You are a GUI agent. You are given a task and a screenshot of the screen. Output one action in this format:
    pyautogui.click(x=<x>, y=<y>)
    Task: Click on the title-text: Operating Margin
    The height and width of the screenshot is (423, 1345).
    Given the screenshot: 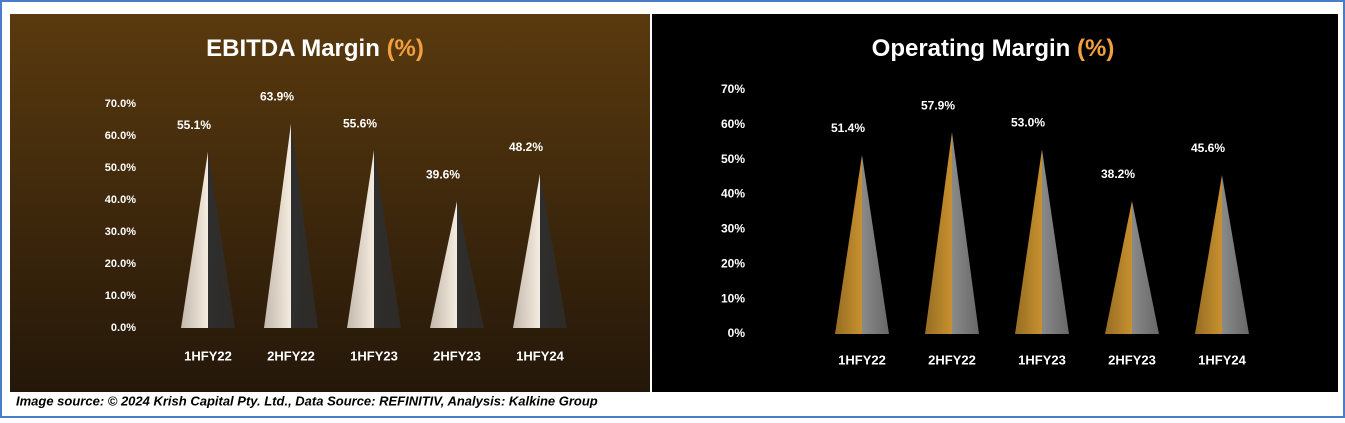 What is the action you would take?
    pyautogui.click(x=971, y=48)
    